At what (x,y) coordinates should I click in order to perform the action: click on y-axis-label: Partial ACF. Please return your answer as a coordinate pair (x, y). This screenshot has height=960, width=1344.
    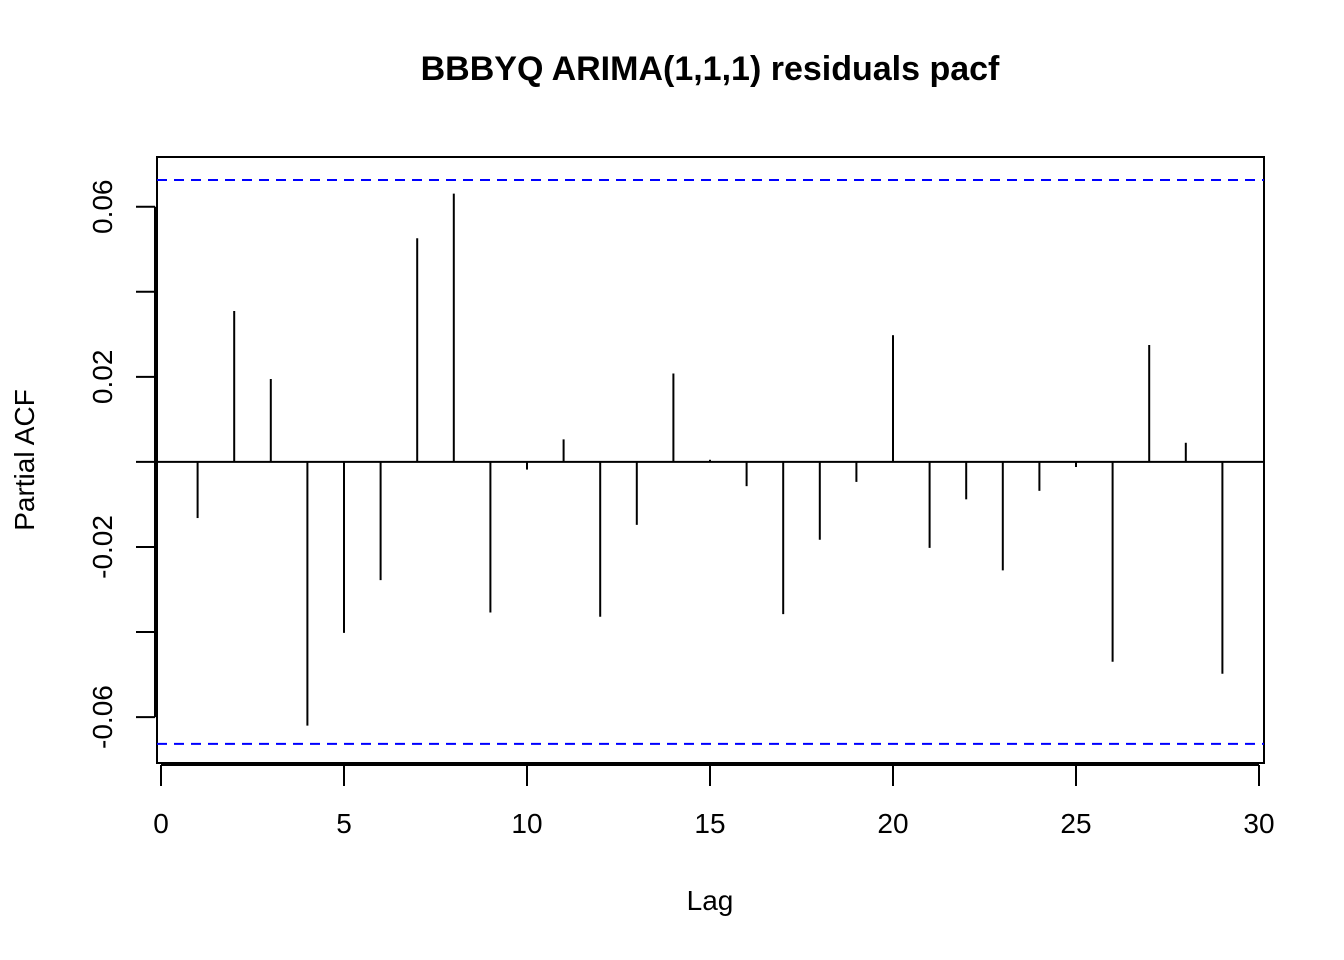
    Looking at the image, I should click on (24, 460).